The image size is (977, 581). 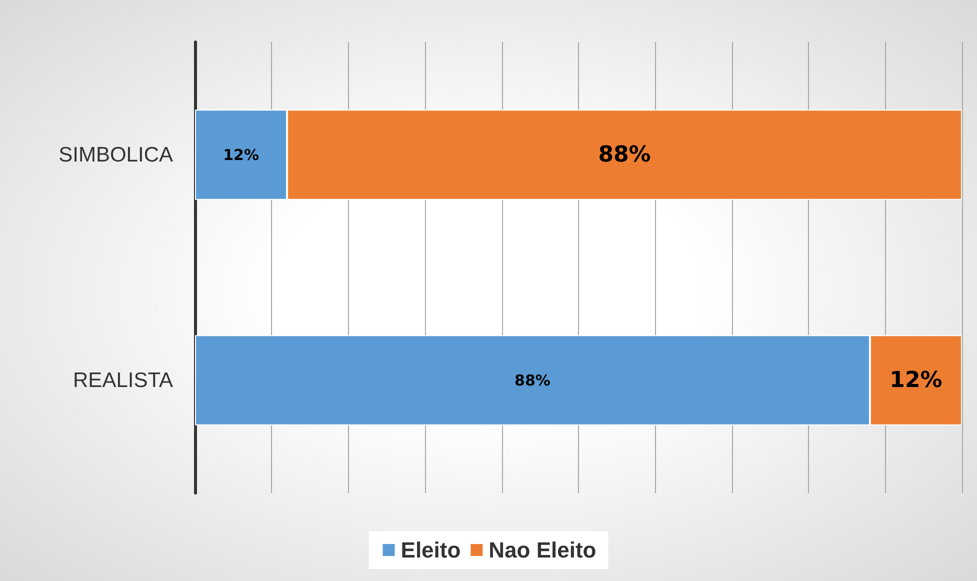 What do you see at coordinates (115, 154) in the screenshot?
I see `y-tick-label: SIMBOLICA` at bounding box center [115, 154].